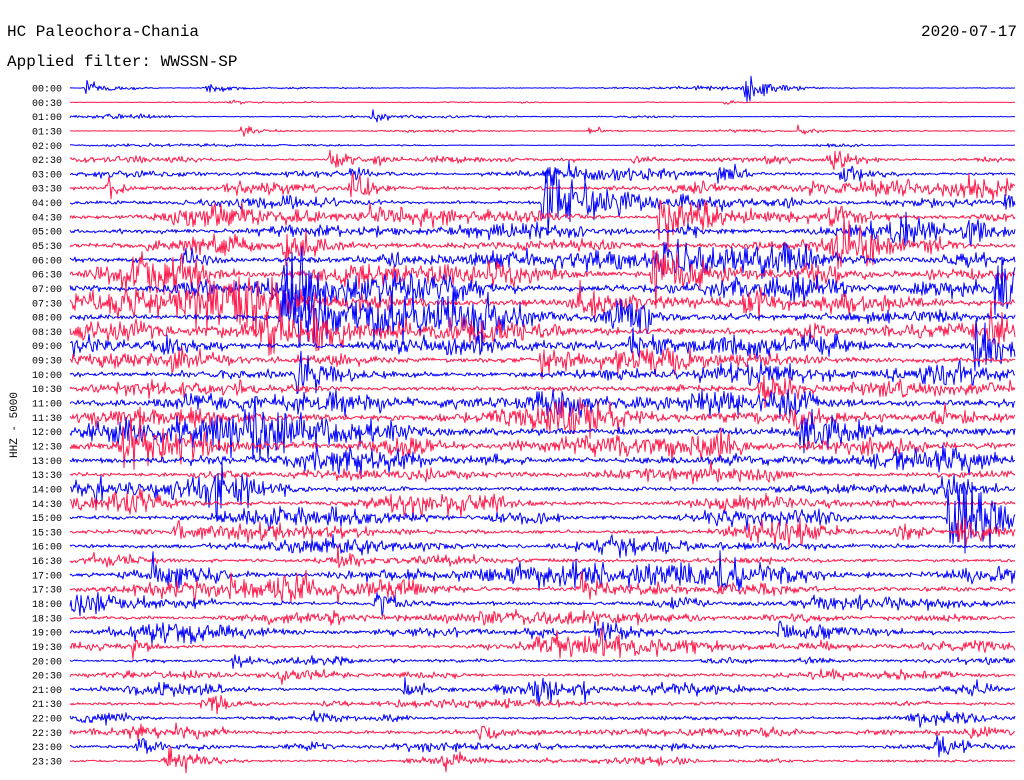  I want to click on trace-row: 01:30, so click(524, 131).